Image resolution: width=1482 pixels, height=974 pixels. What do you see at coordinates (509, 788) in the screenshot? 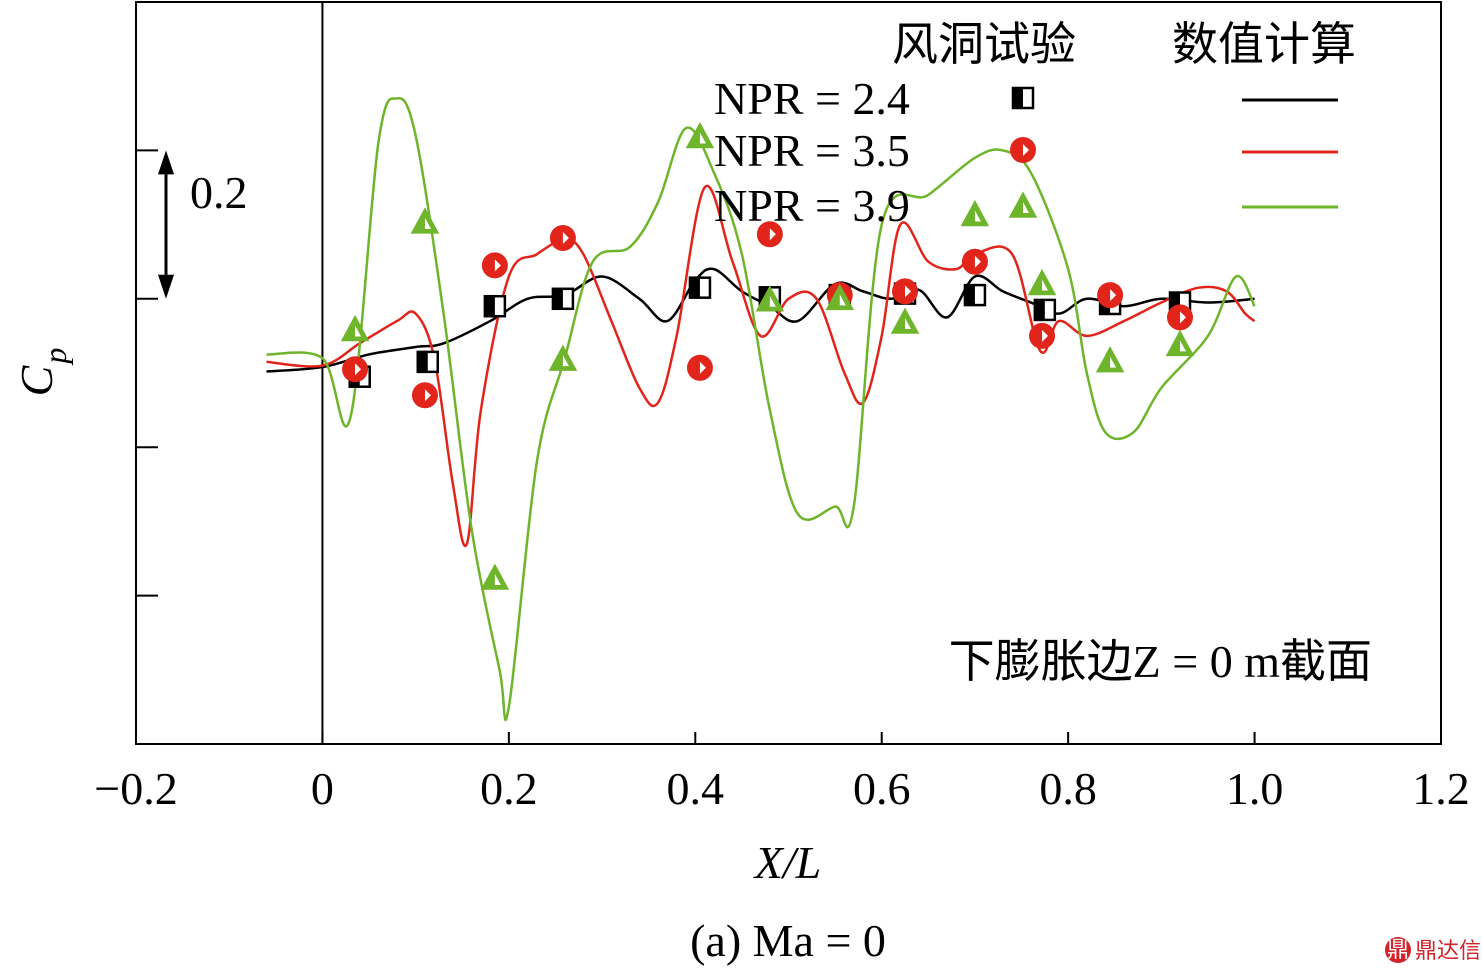
I see `x-tick-label-2: 0.2` at bounding box center [509, 788].